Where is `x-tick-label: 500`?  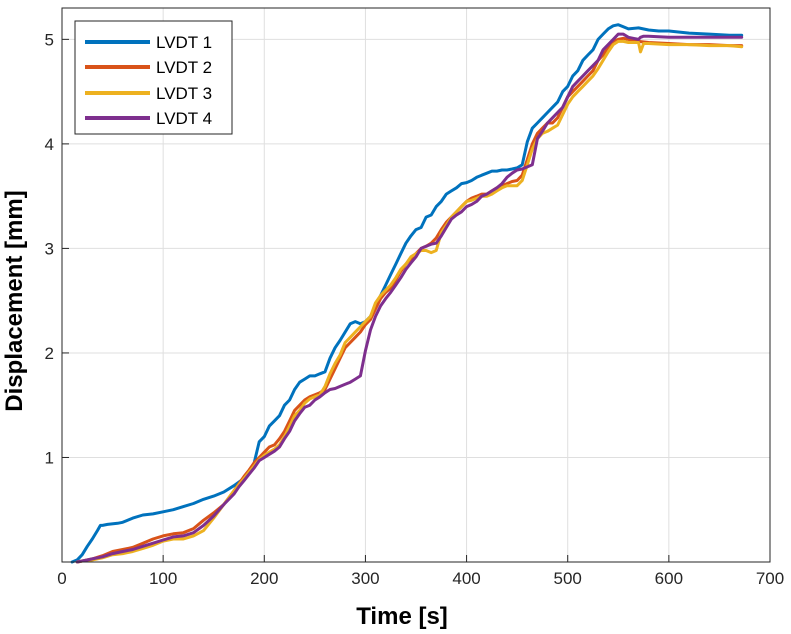 x-tick-label: 500 is located at coordinates (568, 578).